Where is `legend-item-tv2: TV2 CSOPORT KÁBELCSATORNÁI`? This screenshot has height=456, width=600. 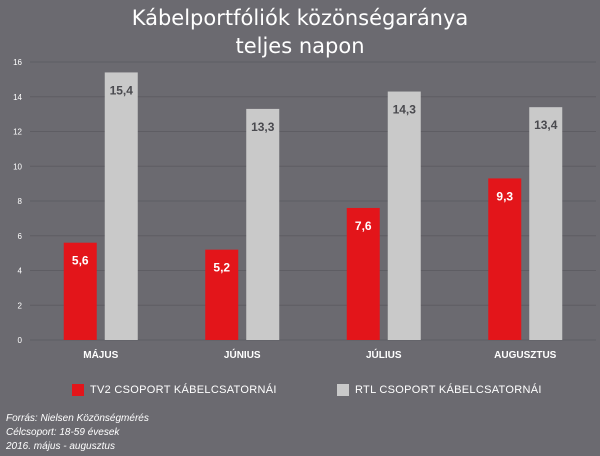 legend-item-tv2: TV2 CSOPORT KÁBELCSATORNÁI is located at coordinates (174, 390).